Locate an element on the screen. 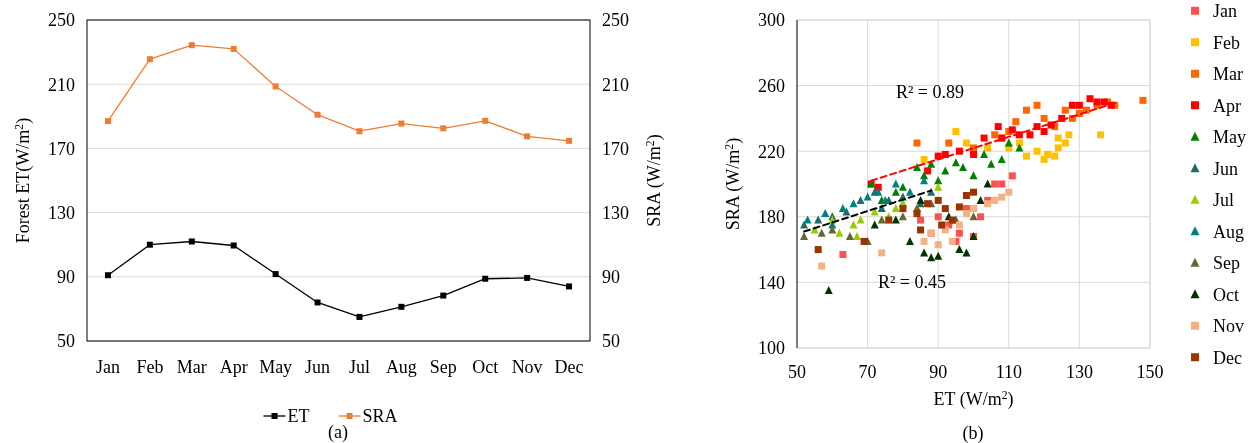 The width and height of the screenshot is (1255, 443). y-tick-label: 300 is located at coordinates (771, 20).